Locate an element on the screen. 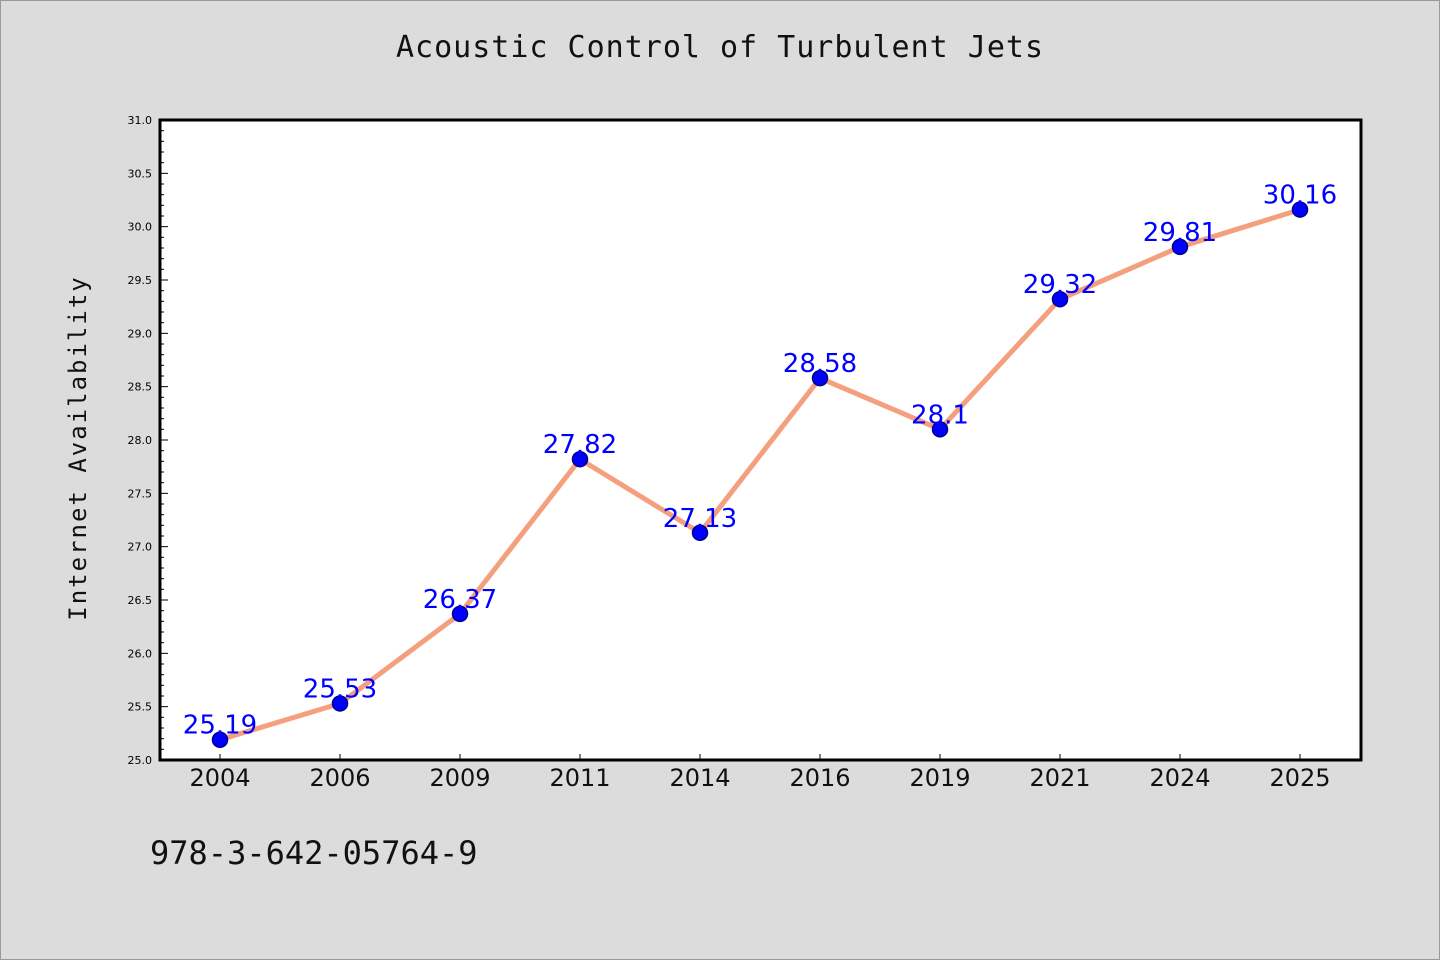  data-label: 27.13 is located at coordinates (700, 519).